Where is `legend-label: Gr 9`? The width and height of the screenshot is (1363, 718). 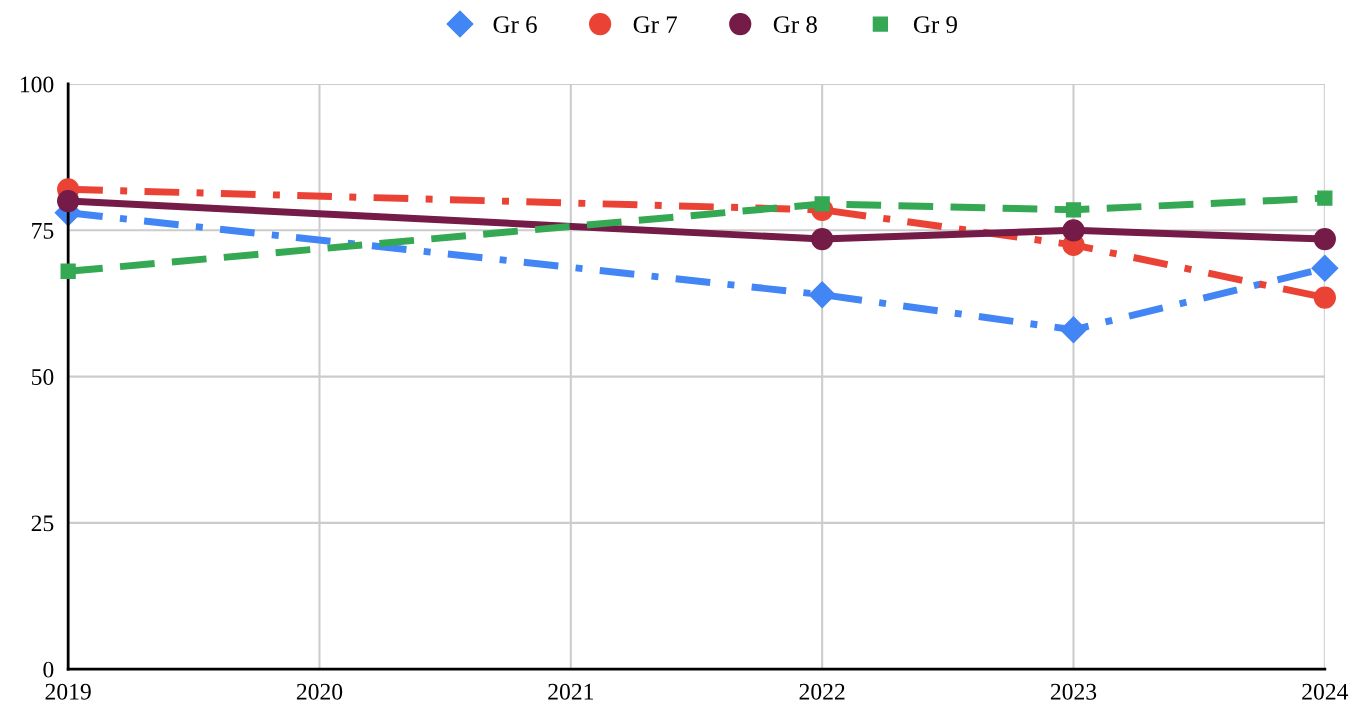
legend-label: Gr 9 is located at coordinates (935, 25).